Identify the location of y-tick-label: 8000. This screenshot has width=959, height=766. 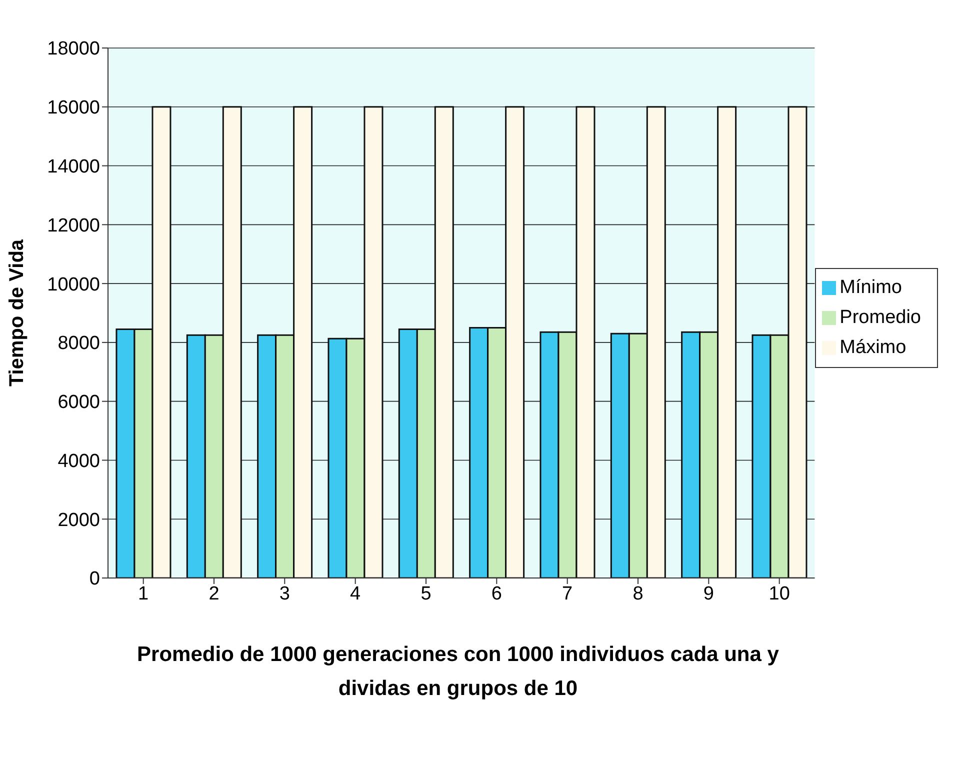
(79, 343).